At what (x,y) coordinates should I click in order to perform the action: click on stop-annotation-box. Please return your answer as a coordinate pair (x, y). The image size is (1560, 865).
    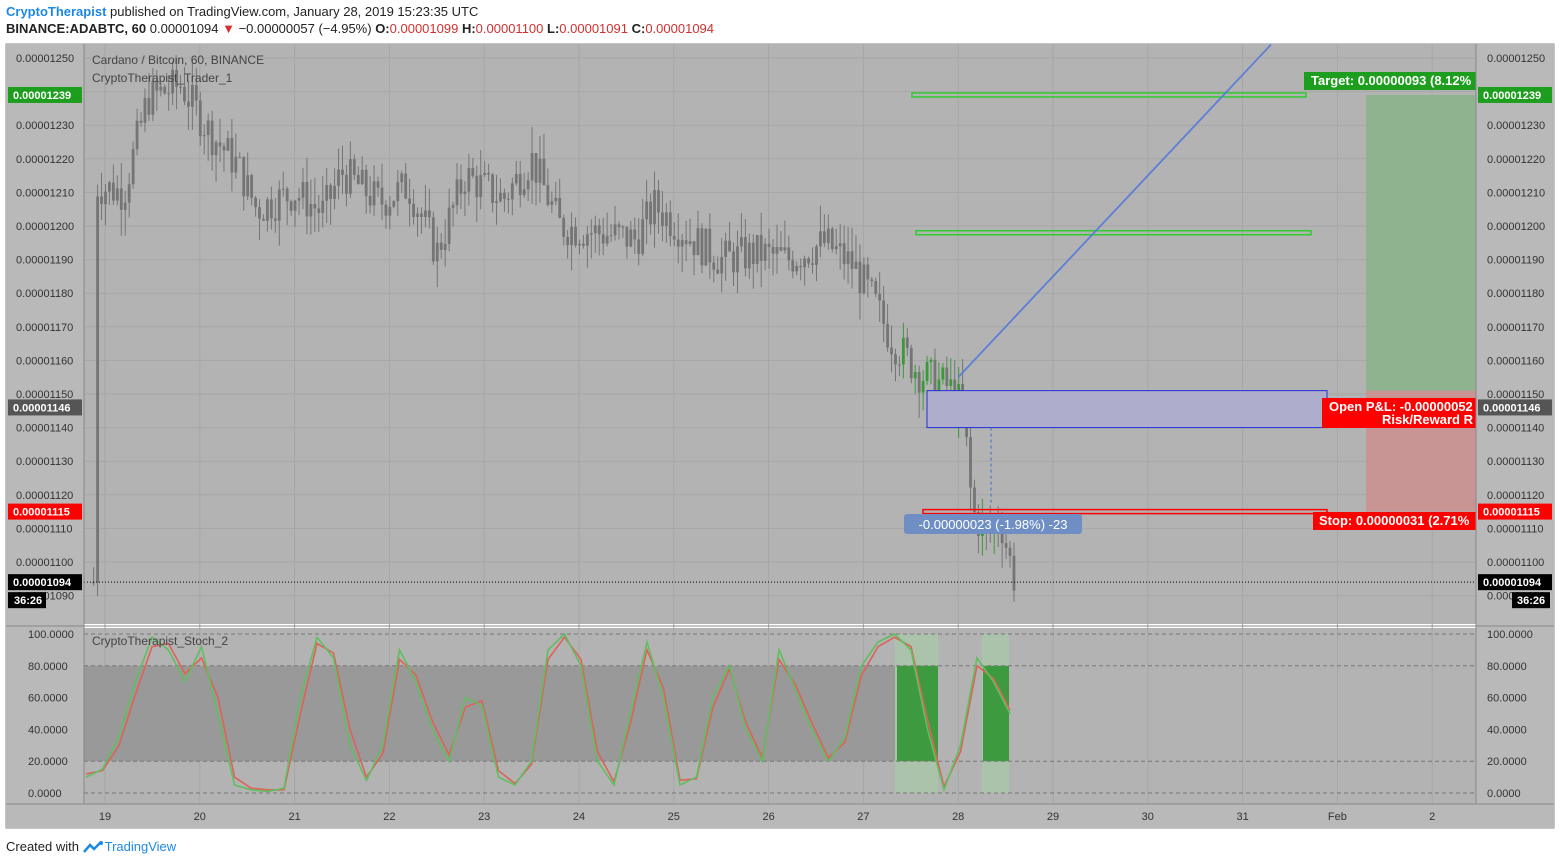
    Looking at the image, I should click on (1394, 521).